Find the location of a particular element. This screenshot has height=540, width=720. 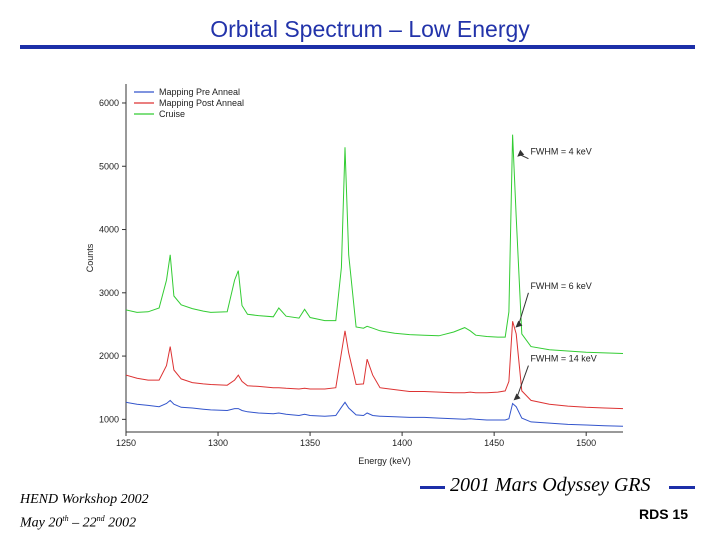

footer-date-sup-2: nd is located at coordinates (100, 518).